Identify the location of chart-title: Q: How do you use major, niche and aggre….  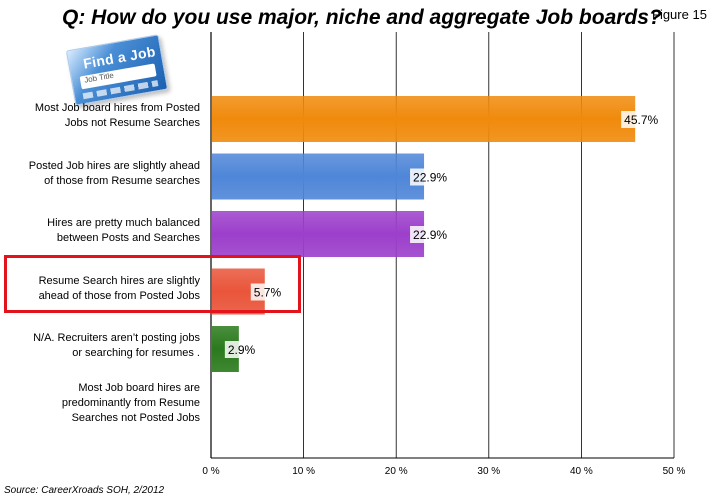
(362, 17).